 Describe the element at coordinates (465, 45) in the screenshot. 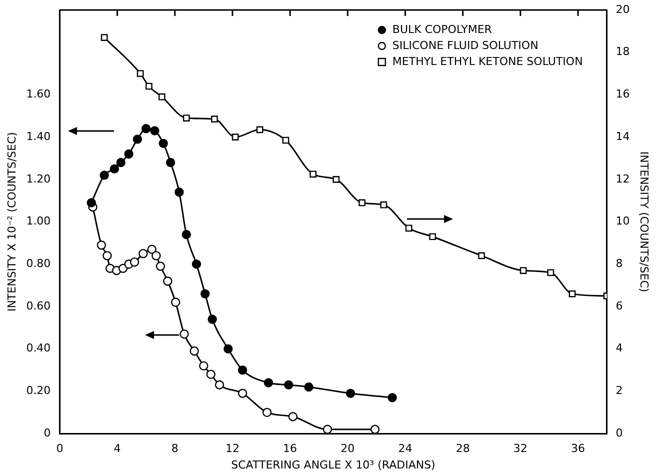

I see `legend-label: SILICONE FLUID SOLUTION` at that location.